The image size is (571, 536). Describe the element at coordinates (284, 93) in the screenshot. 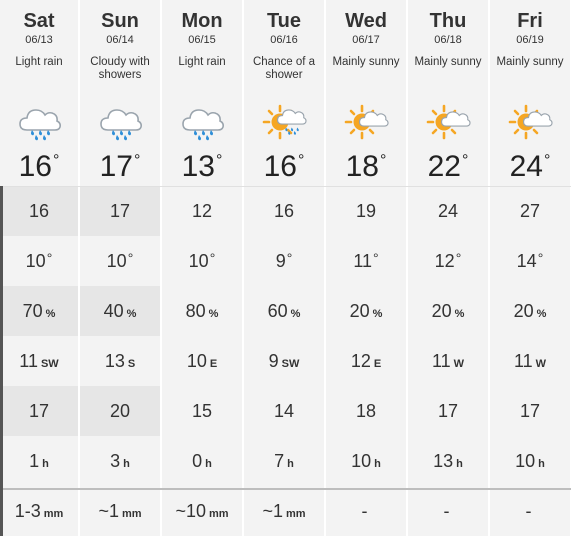

I see `day-header: Tue 06/16 Chance of a shower 16°` at that location.